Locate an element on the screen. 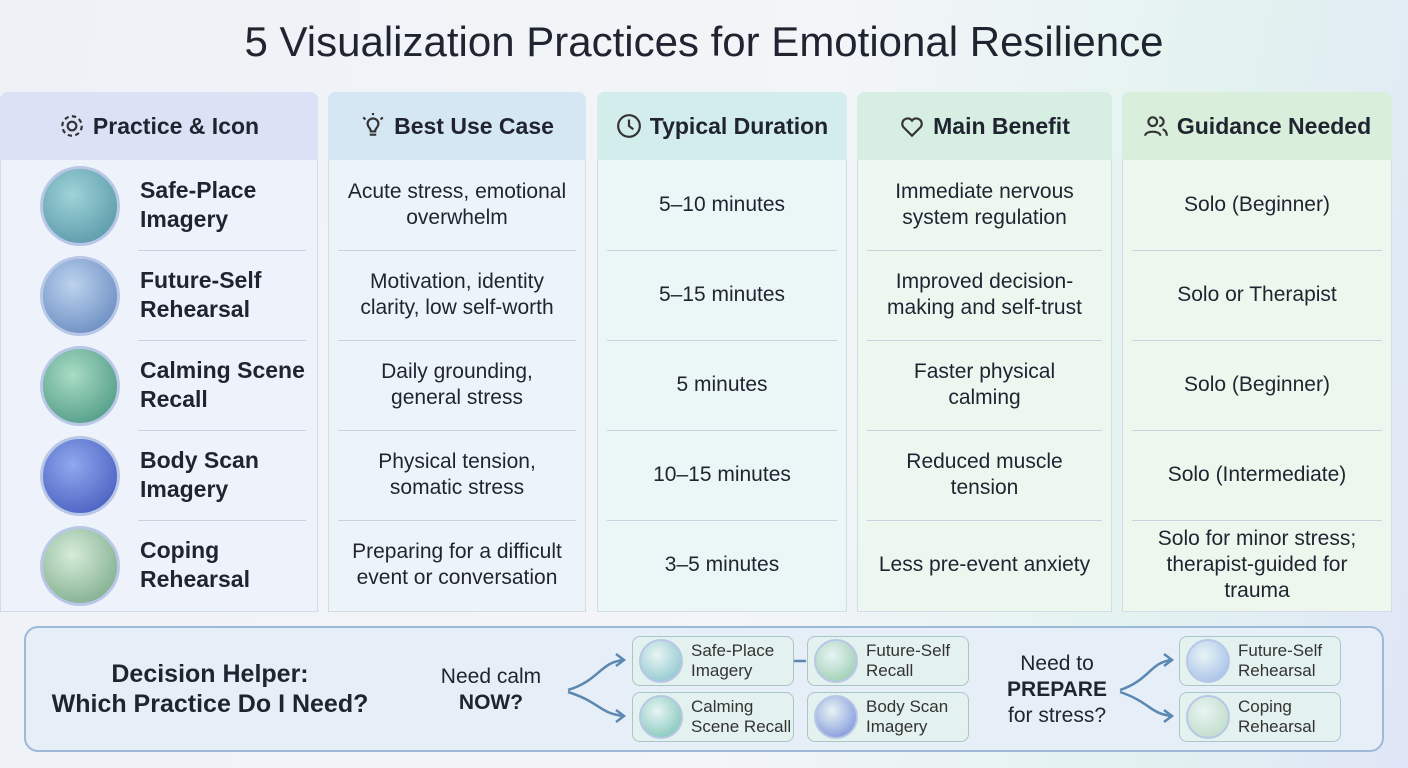 Image resolution: width=1408 pixels, height=768 pixels. option-chip: Coping Rehearsal is located at coordinates (1260, 717).